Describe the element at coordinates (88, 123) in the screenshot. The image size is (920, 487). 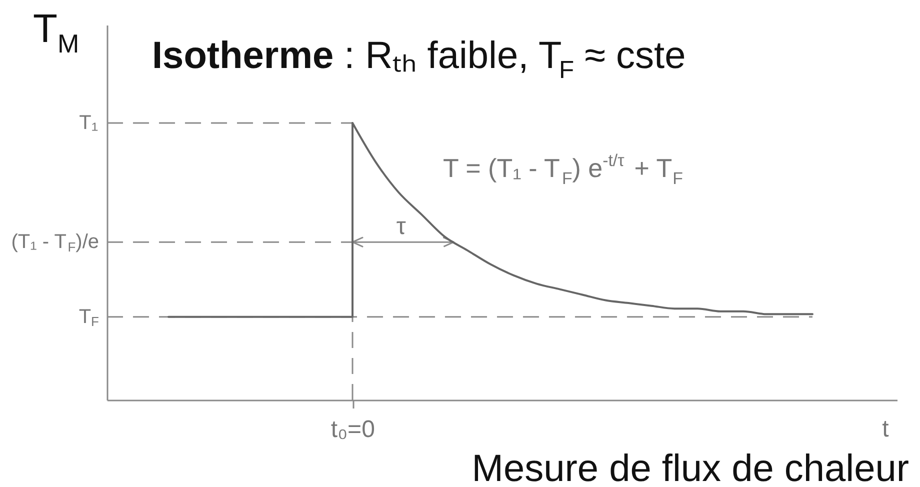
I see `ref-line-label: T₁` at that location.